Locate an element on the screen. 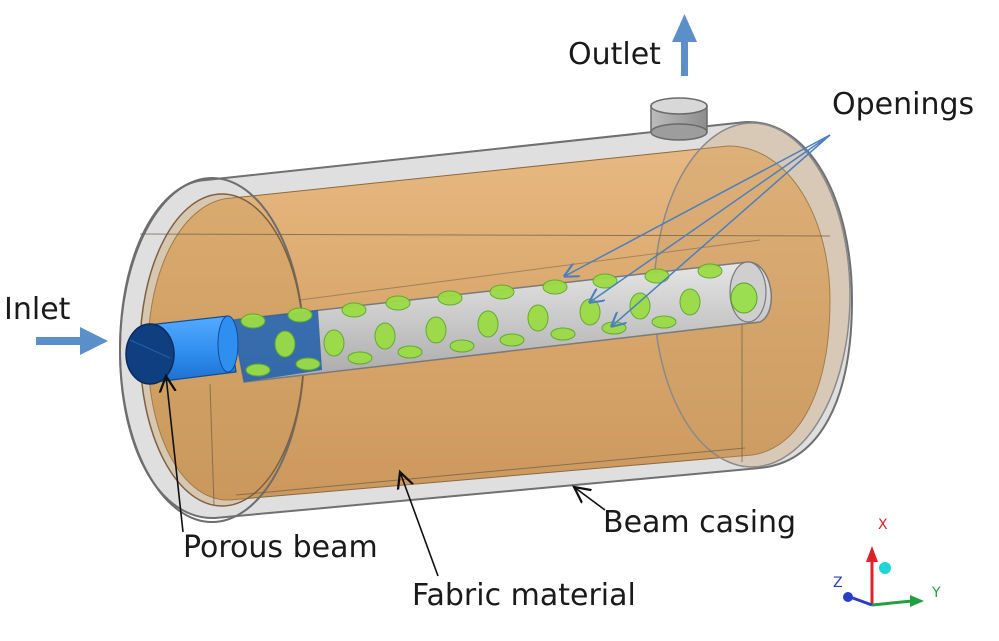  axis-triad is located at coordinates (883, 576).